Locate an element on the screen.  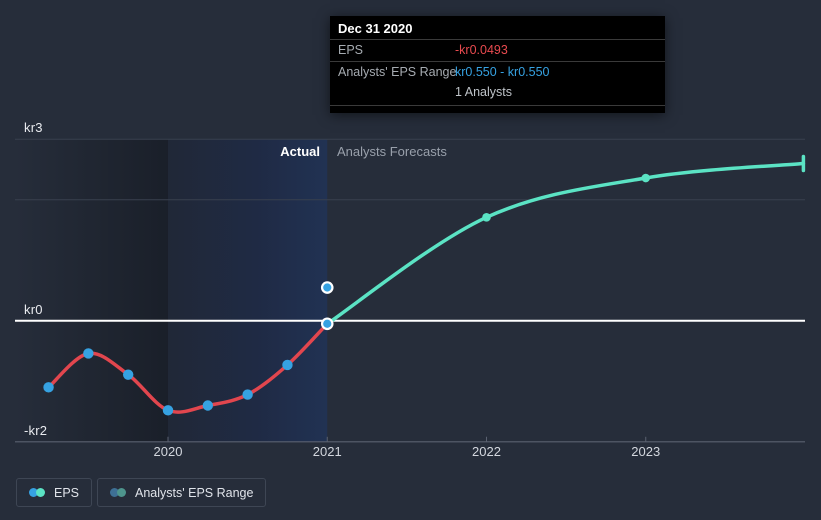
tooltip-footer-divider is located at coordinates (497, 109).